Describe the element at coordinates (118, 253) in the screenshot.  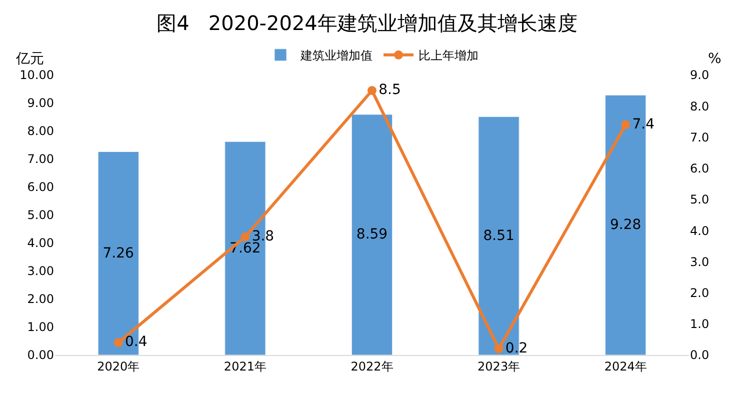
I see `data-label: 7.26` at that location.